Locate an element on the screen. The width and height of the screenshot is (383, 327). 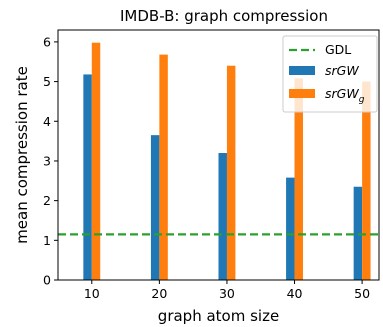
legend-label-srgwg-base: srGW is located at coordinates (342, 93).